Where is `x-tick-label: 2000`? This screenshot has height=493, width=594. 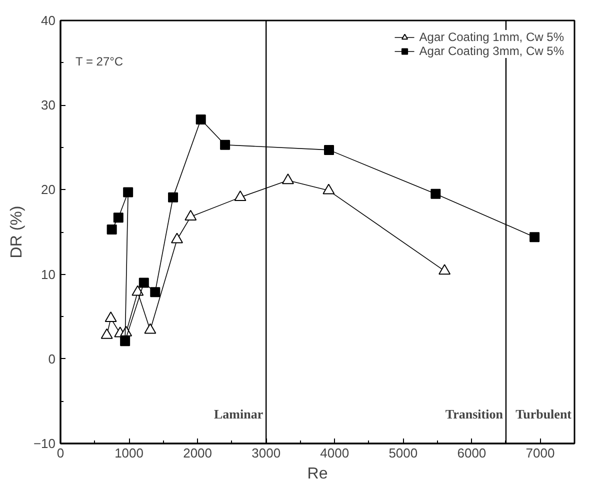
x-tick-label: 2000 is located at coordinates (197, 453).